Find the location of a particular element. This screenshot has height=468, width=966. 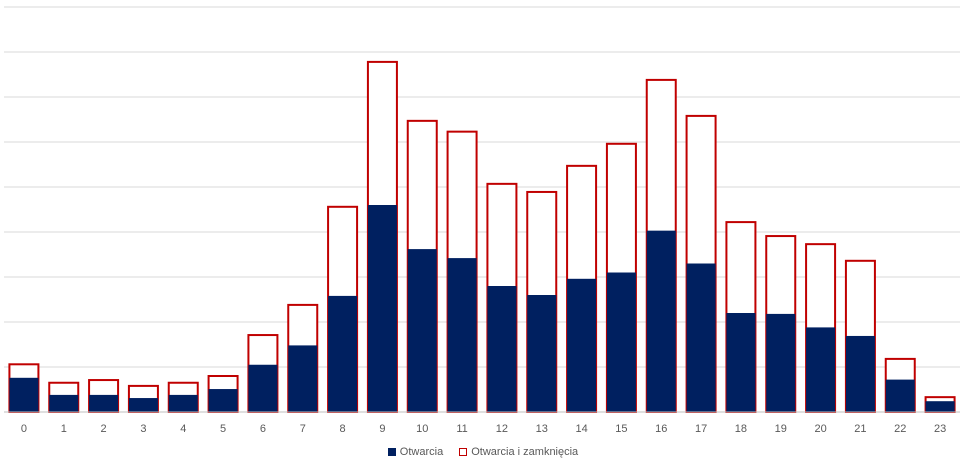

legend-label-otwarcia: Otwarcia is located at coordinates (421, 452).